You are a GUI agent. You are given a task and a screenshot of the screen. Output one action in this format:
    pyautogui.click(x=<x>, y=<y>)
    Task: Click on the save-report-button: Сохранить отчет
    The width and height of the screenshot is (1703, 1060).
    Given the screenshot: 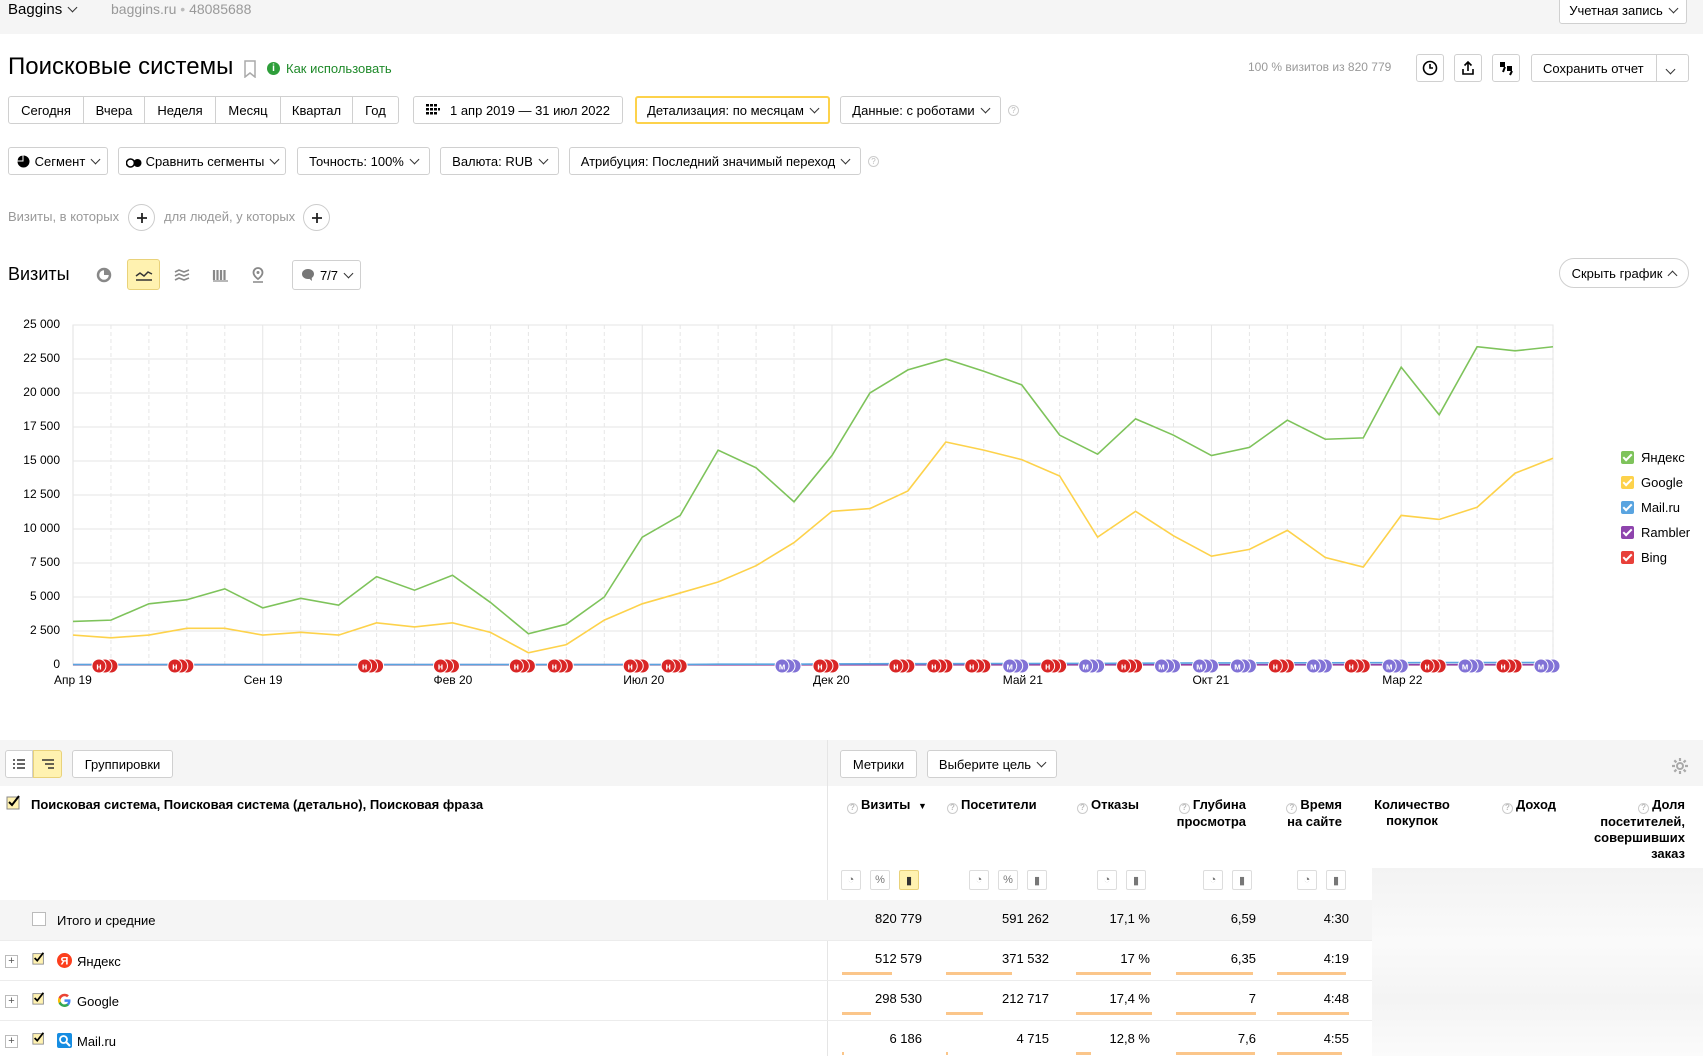 What is the action you would take?
    pyautogui.click(x=1610, y=68)
    